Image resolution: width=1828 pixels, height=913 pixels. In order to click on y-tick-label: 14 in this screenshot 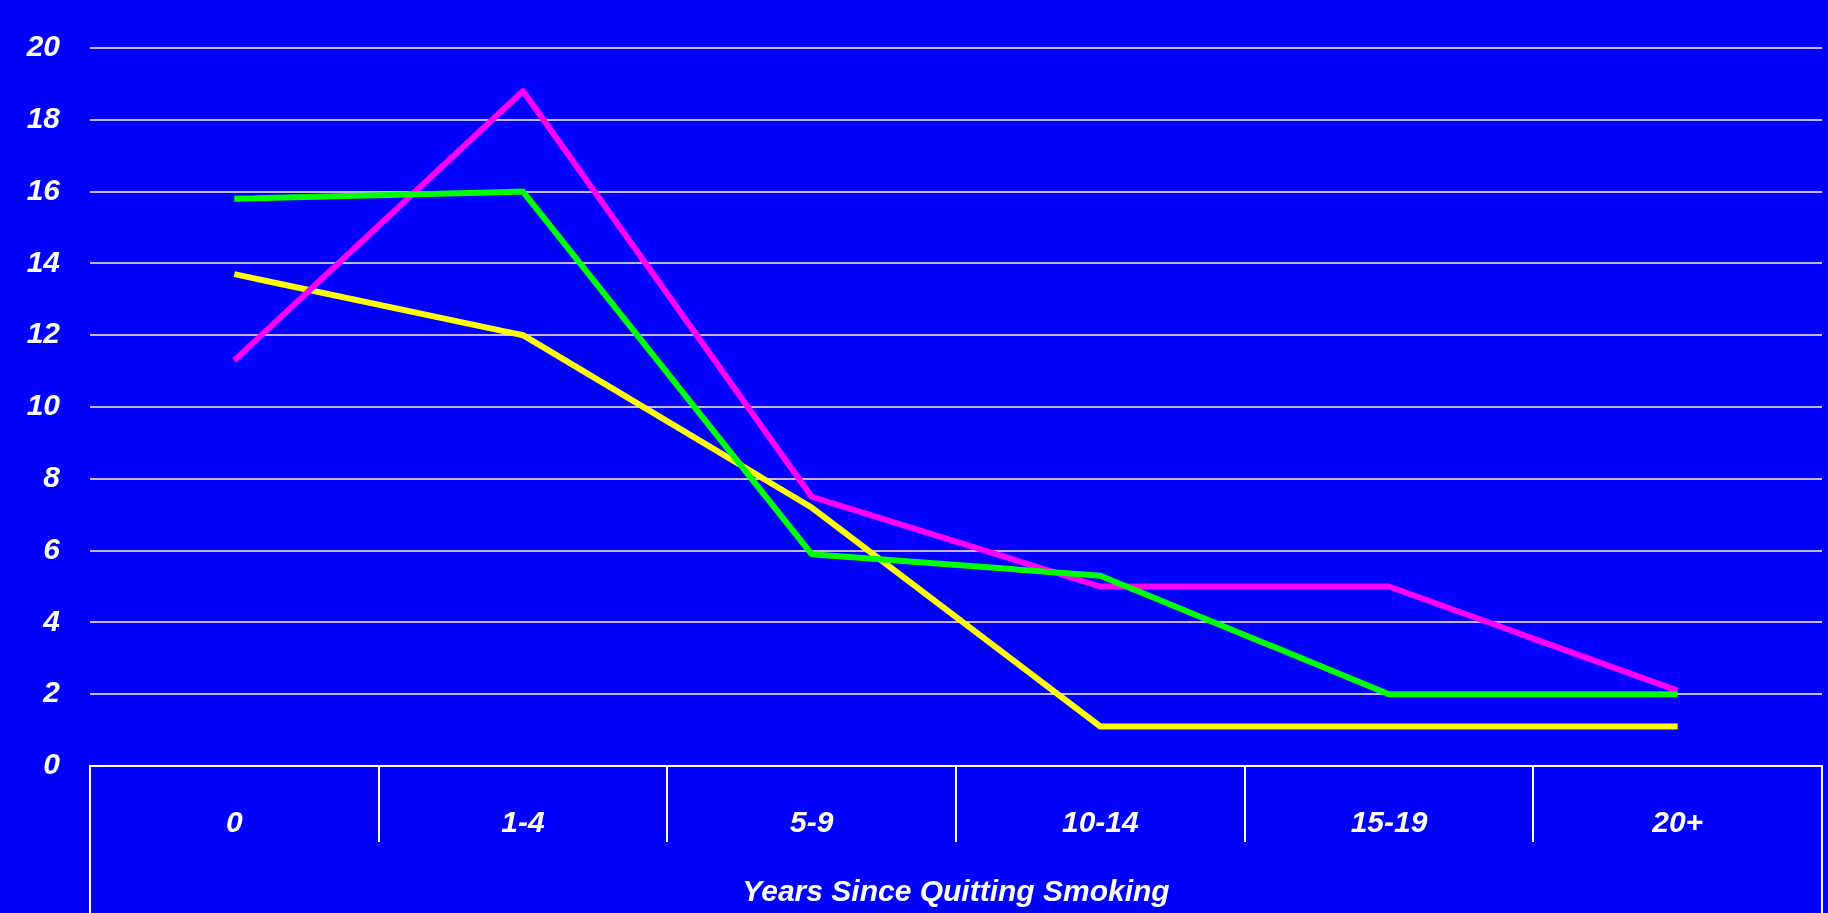, I will do `click(43, 261)`.